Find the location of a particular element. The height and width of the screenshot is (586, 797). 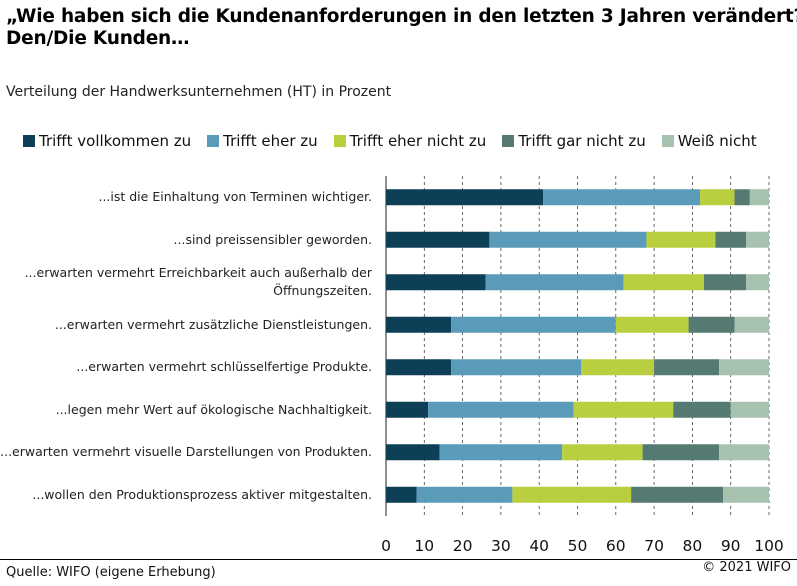

category-label: ...sind preissensibler geworden. is located at coordinates (186, 240).